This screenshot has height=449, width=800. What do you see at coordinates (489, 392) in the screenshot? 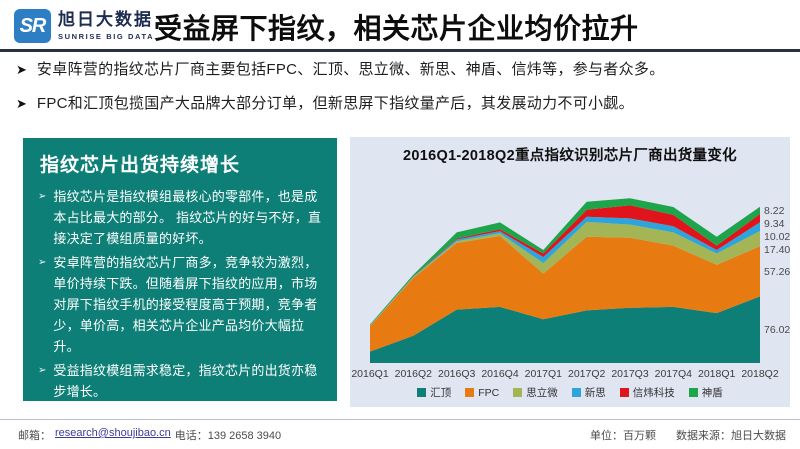
I see `legend-label: FPC` at bounding box center [489, 392].